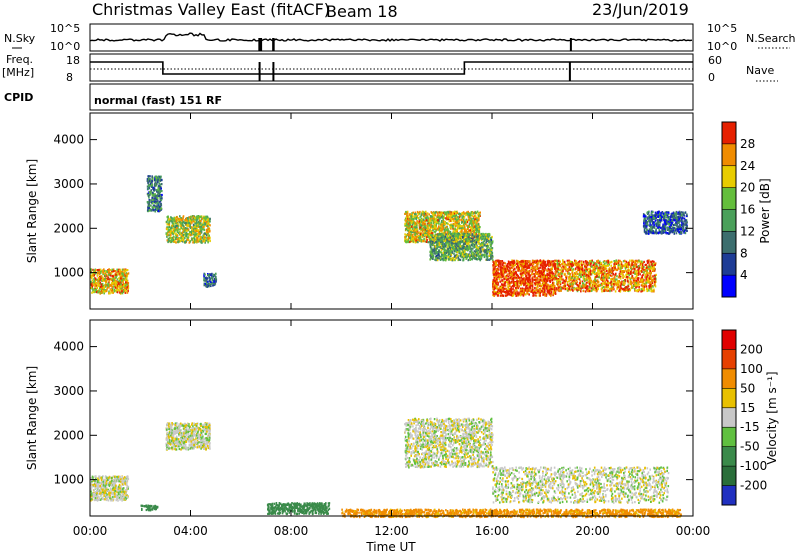 This screenshot has width=800, height=554. What do you see at coordinates (391, 37) in the screenshot?
I see `nsky-line` at bounding box center [391, 37].